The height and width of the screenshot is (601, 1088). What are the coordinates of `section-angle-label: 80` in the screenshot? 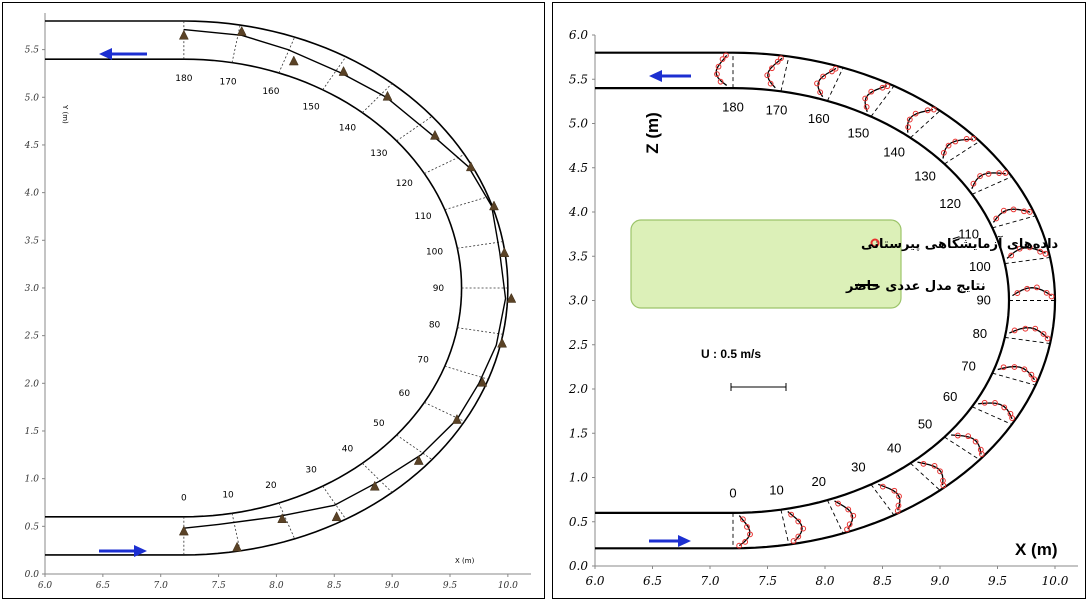 It's located at (435, 325).